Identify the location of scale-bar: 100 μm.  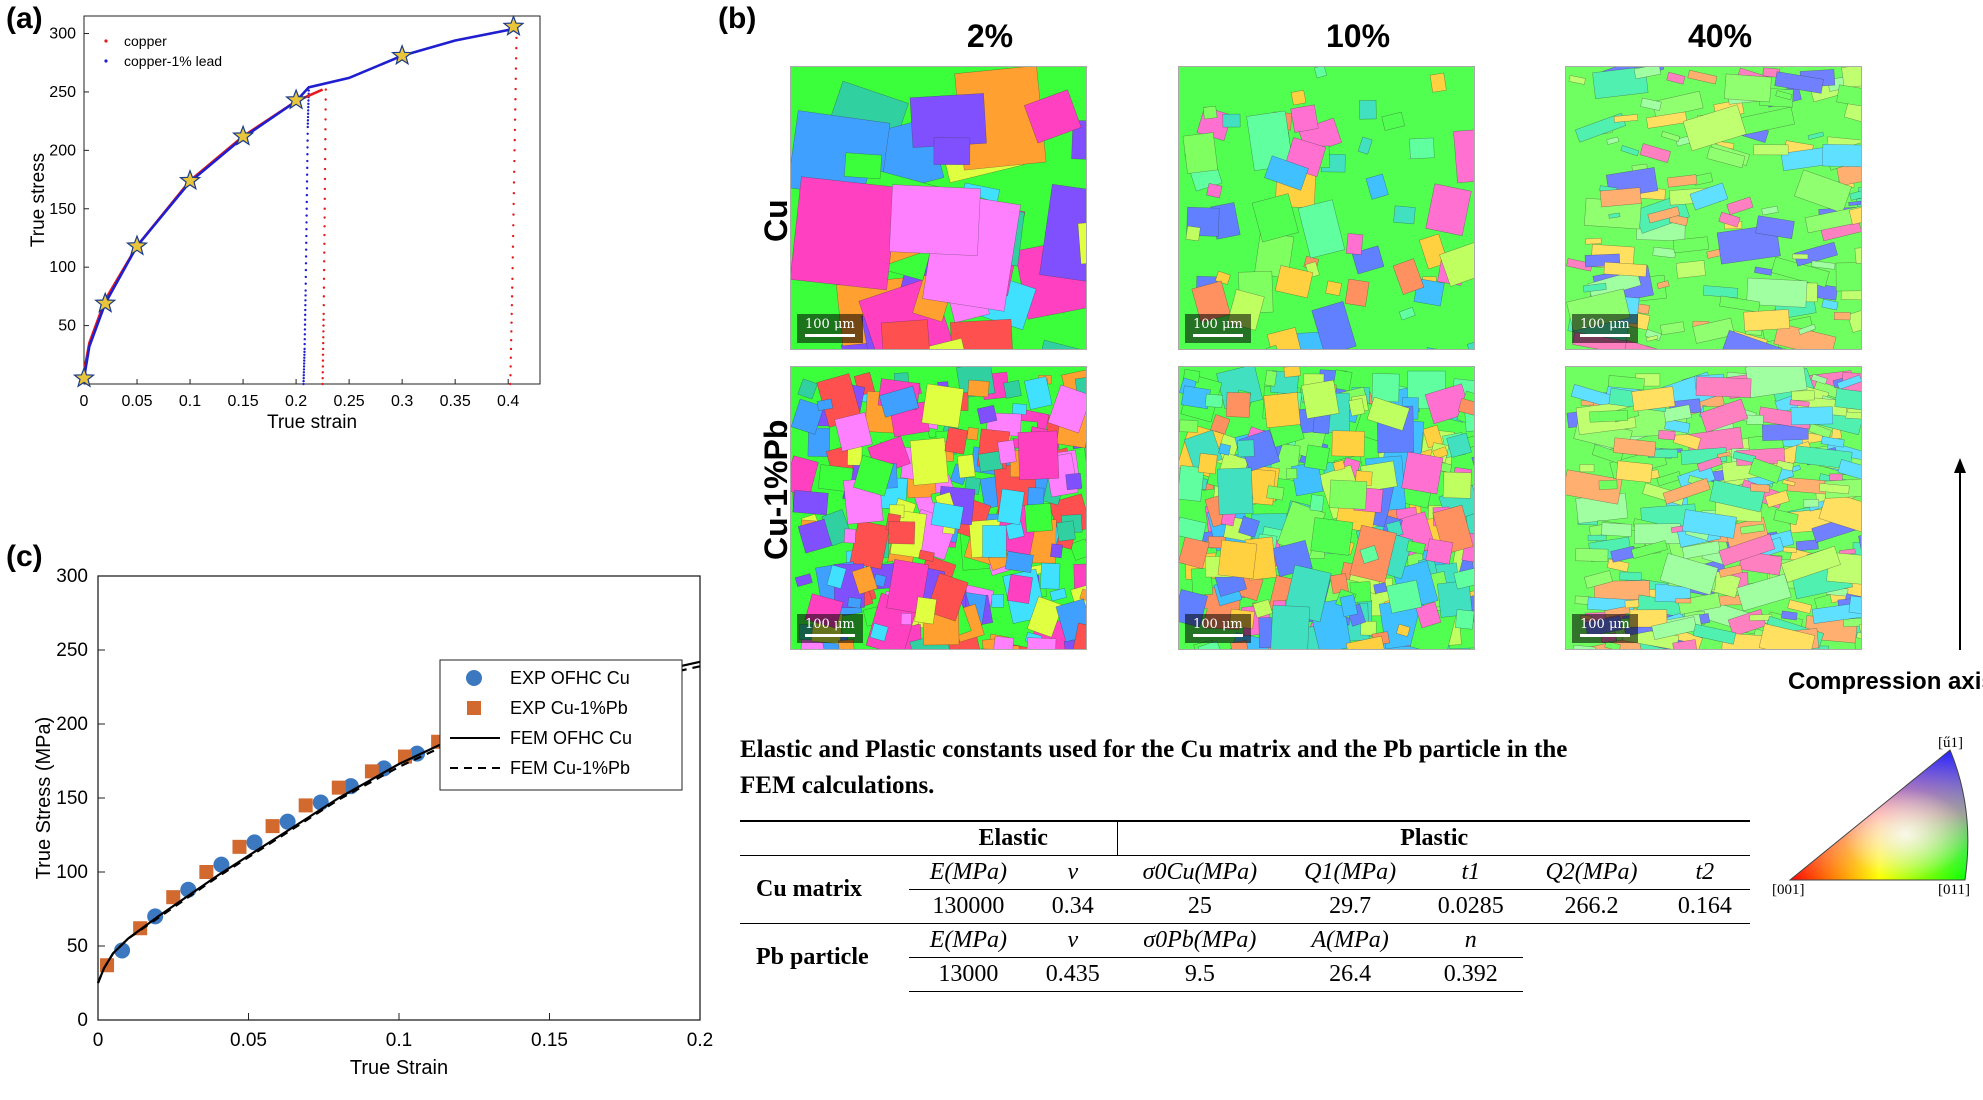
(830, 628).